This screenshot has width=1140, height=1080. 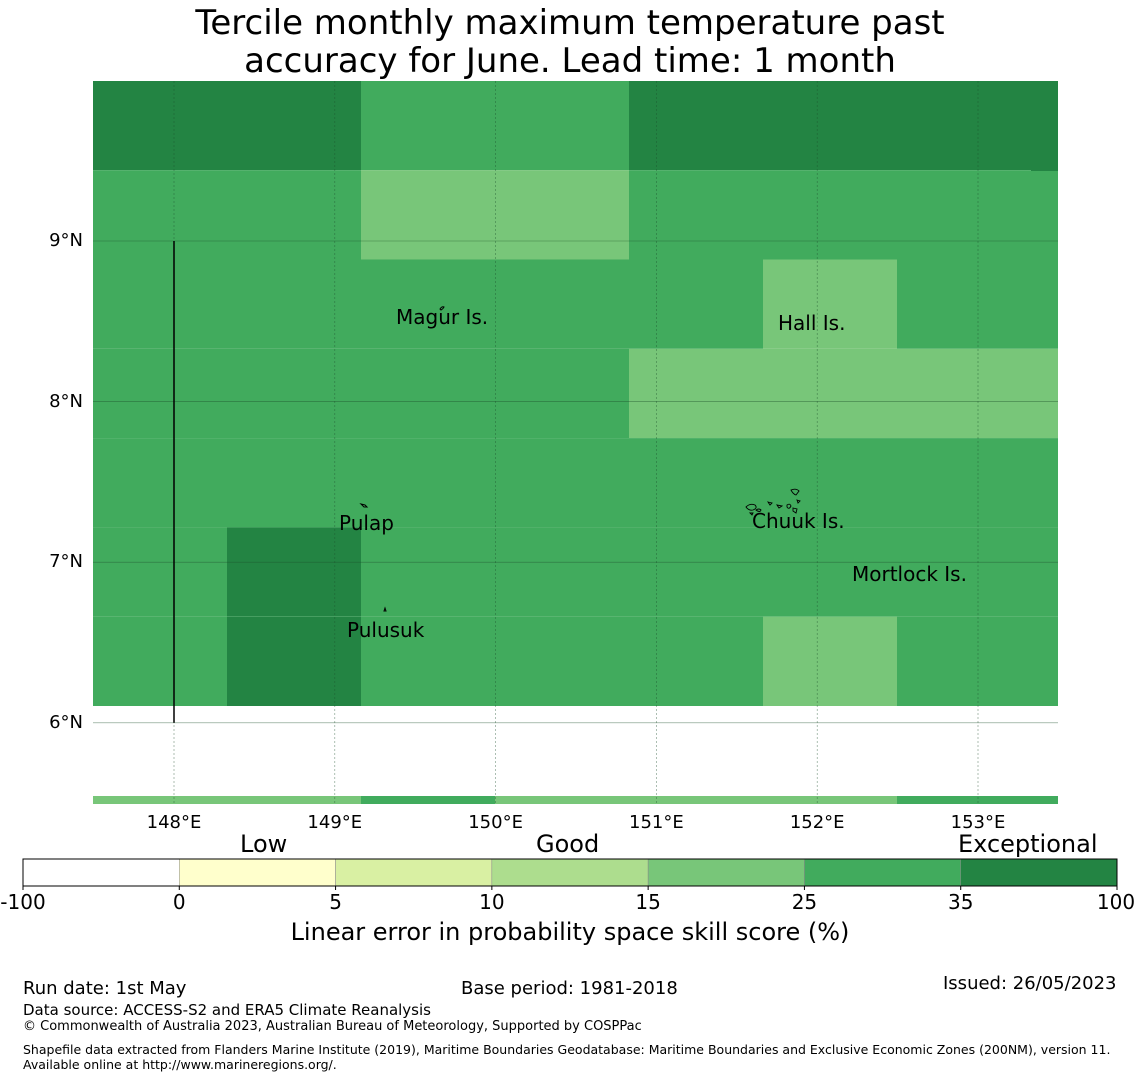 I want to click on colorbar-tick-label: 0, so click(x=179, y=902).